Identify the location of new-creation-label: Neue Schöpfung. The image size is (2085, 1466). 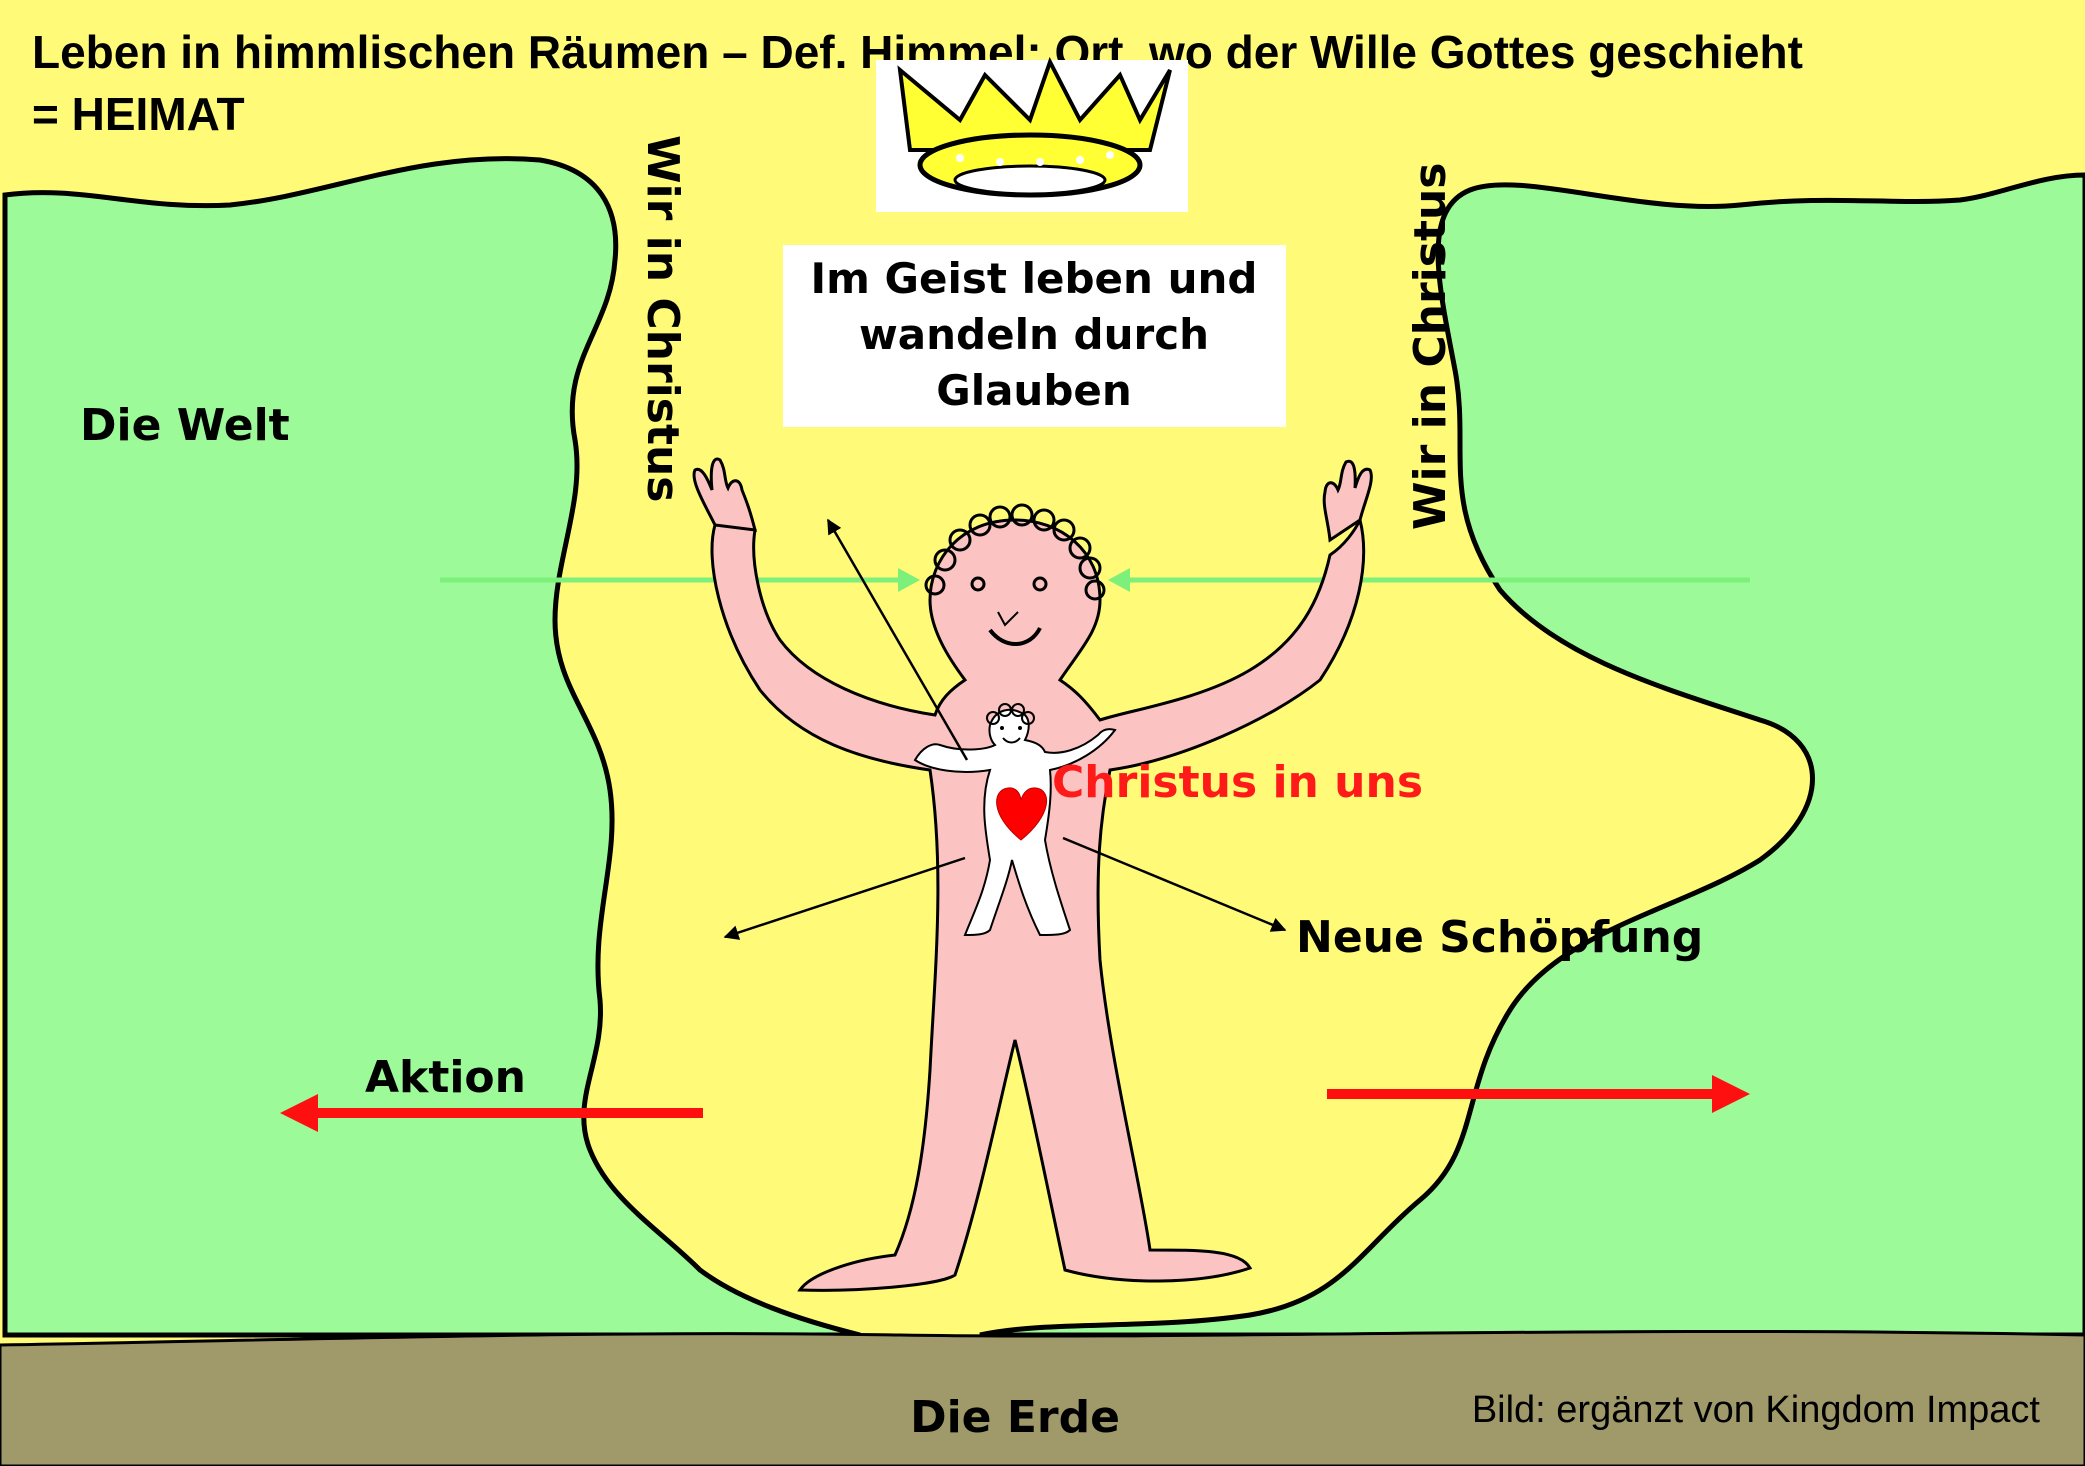
(1499, 937).